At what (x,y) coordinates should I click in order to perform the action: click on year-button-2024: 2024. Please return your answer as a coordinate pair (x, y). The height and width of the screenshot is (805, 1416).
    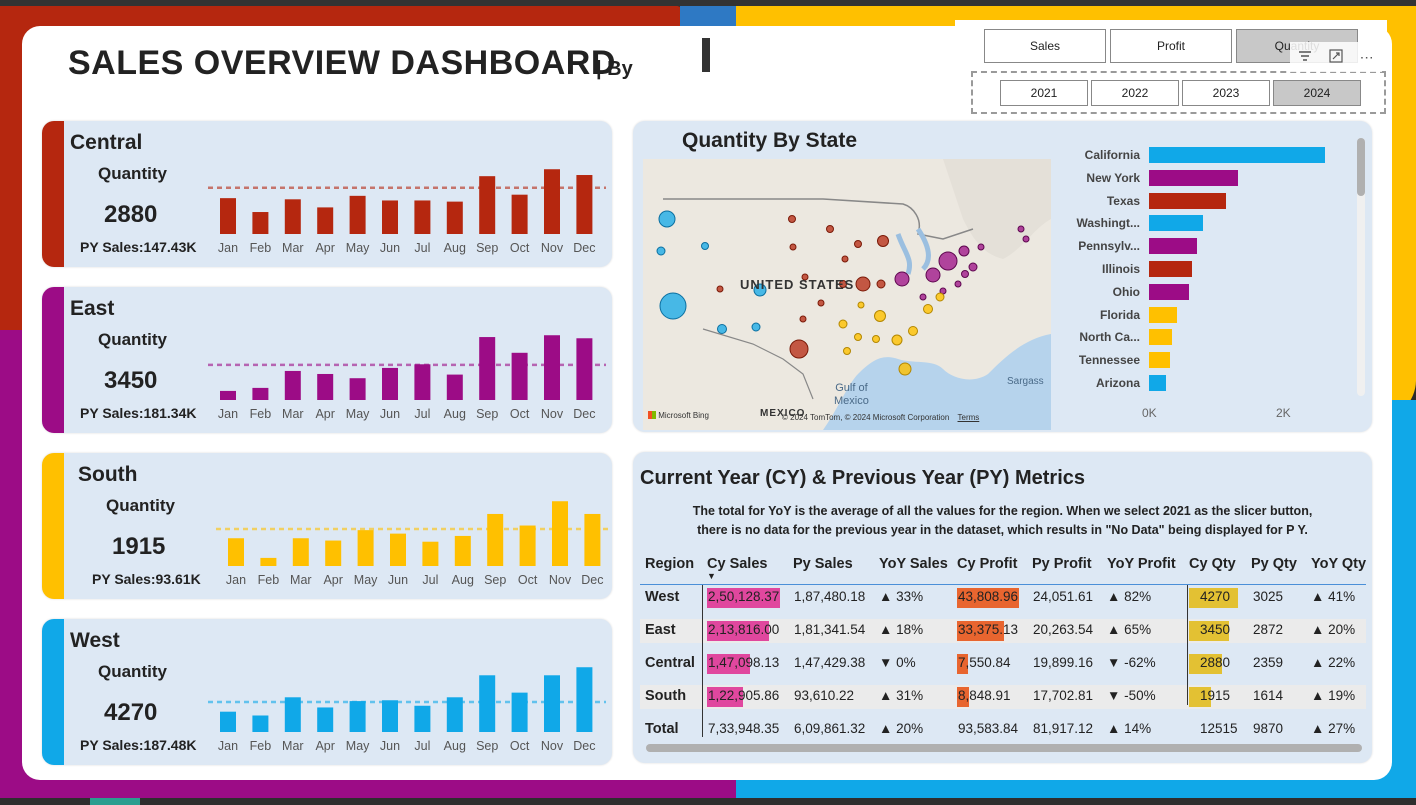
    Looking at the image, I should click on (1317, 93).